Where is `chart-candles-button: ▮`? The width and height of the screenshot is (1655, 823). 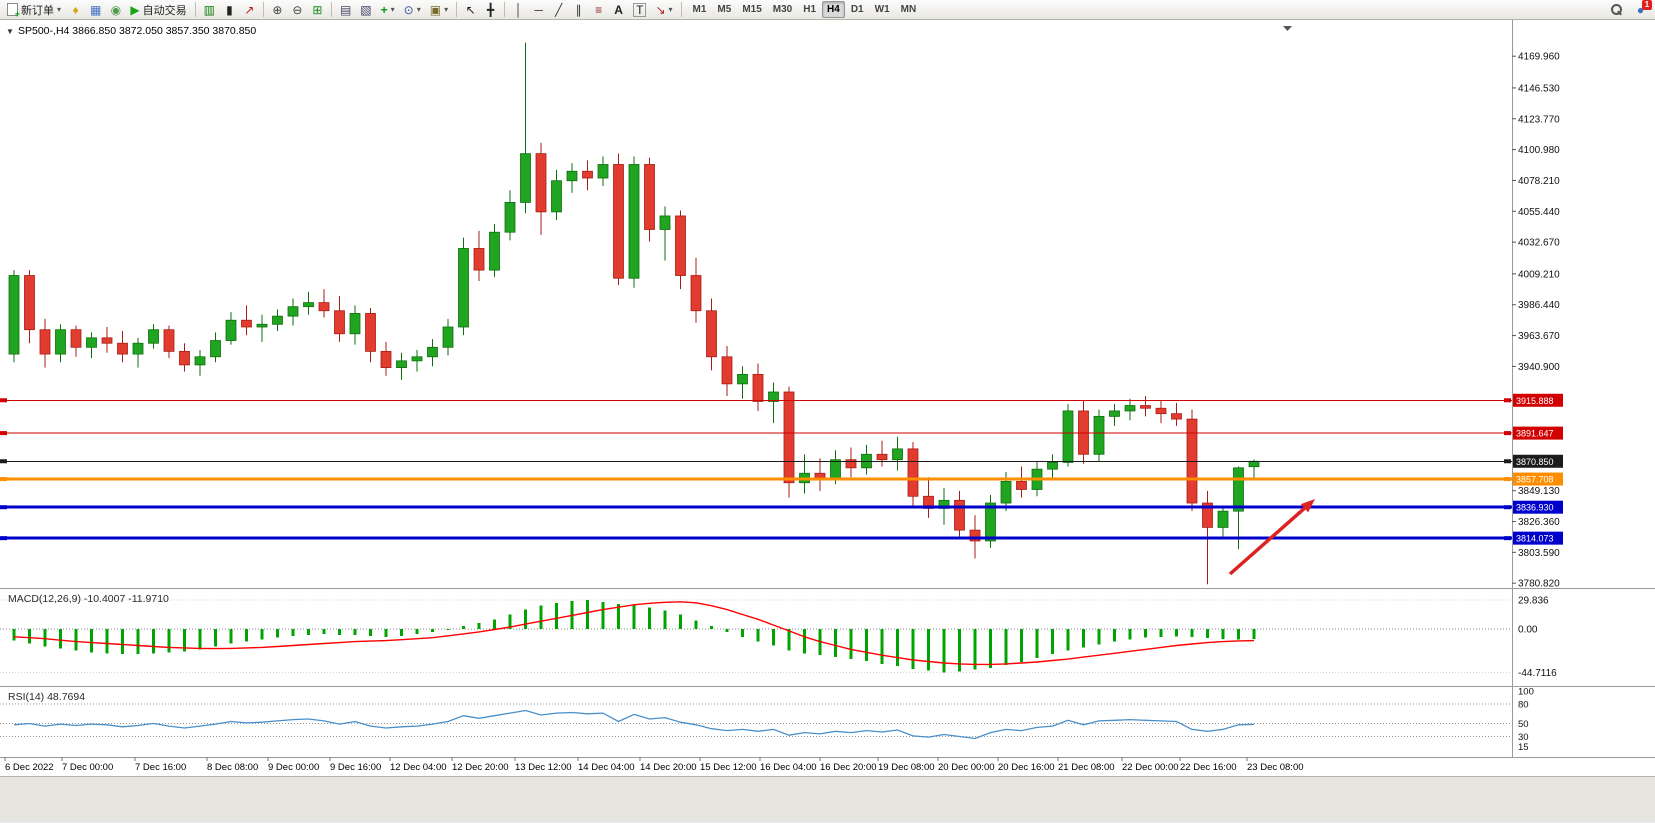
chart-candles-button: ▮ is located at coordinates (229, 10).